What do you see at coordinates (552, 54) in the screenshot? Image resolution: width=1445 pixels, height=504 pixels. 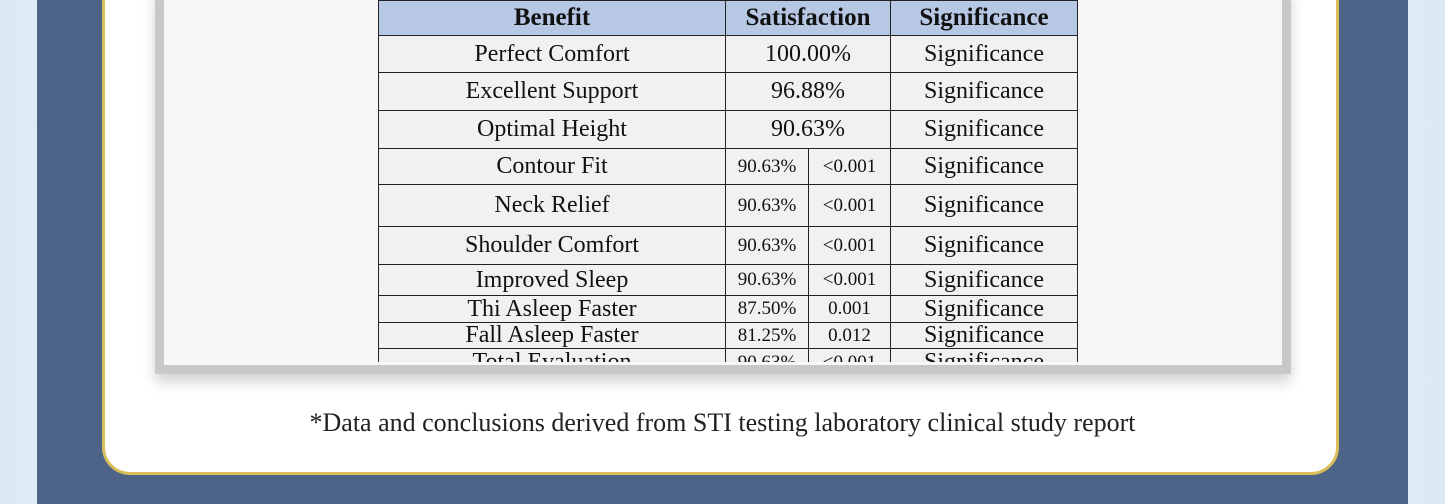 I see `benefit-cell: Perfect Comfort` at bounding box center [552, 54].